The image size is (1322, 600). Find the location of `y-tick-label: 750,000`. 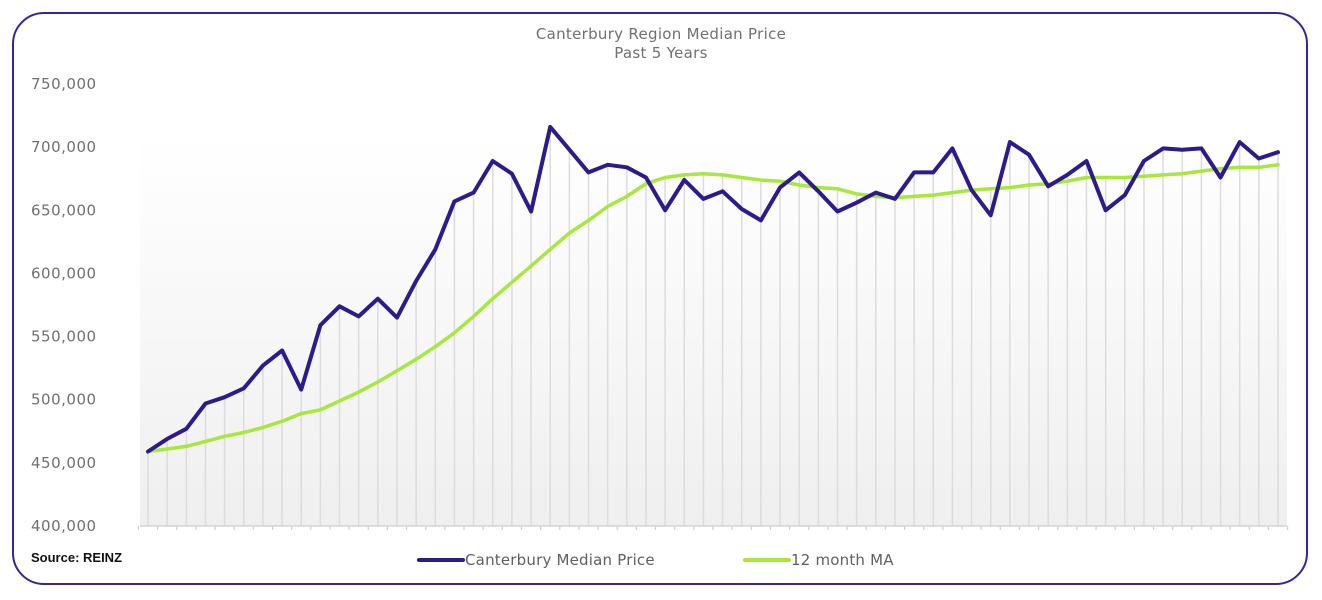

y-tick-label: 750,000 is located at coordinates (64, 84).